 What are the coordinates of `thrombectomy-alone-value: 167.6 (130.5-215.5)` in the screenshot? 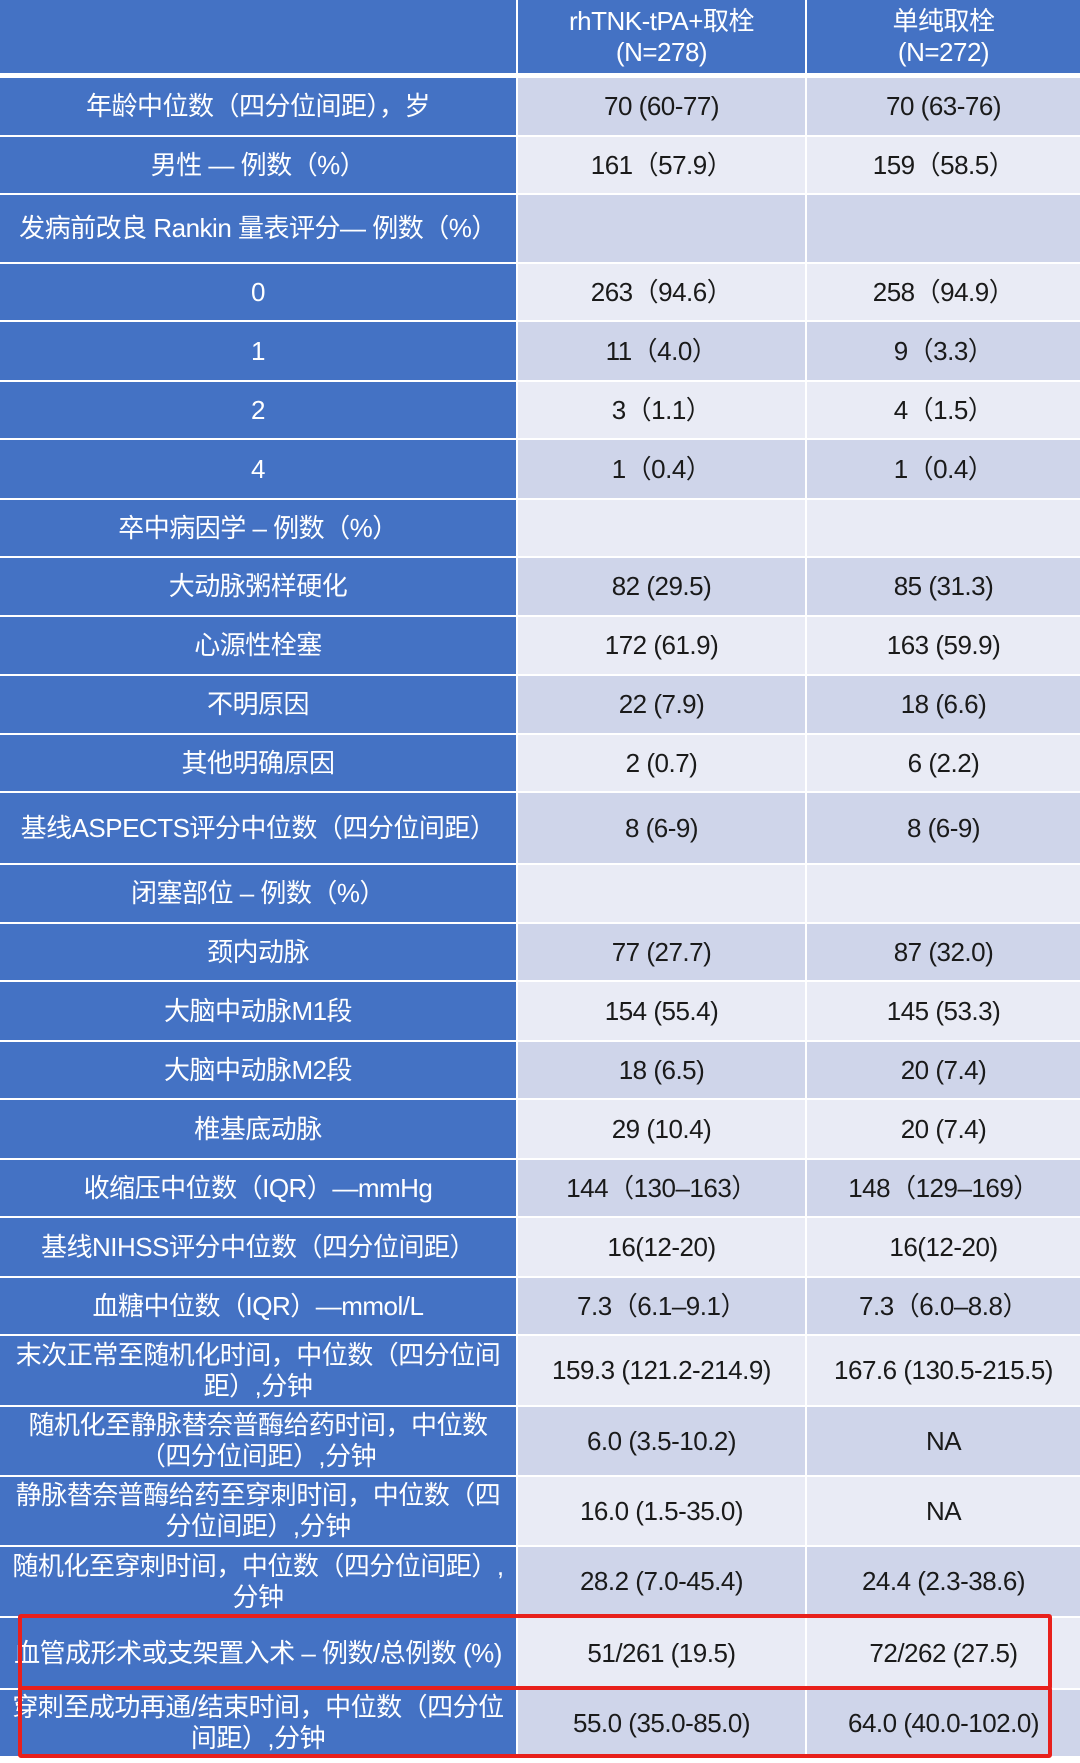 It's located at (943, 1370).